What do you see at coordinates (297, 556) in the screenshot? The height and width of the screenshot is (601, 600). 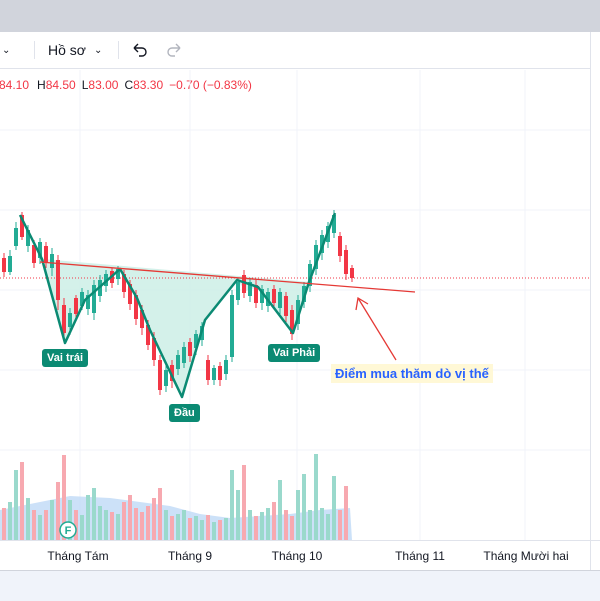 I see `time-axis-label: Tháng 10` at bounding box center [297, 556].